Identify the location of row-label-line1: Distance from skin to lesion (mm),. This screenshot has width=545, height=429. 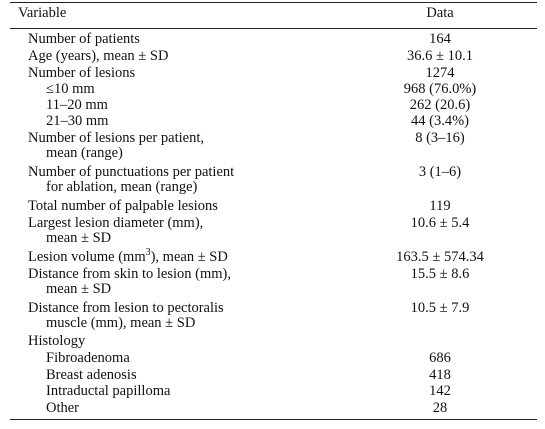
(129, 274).